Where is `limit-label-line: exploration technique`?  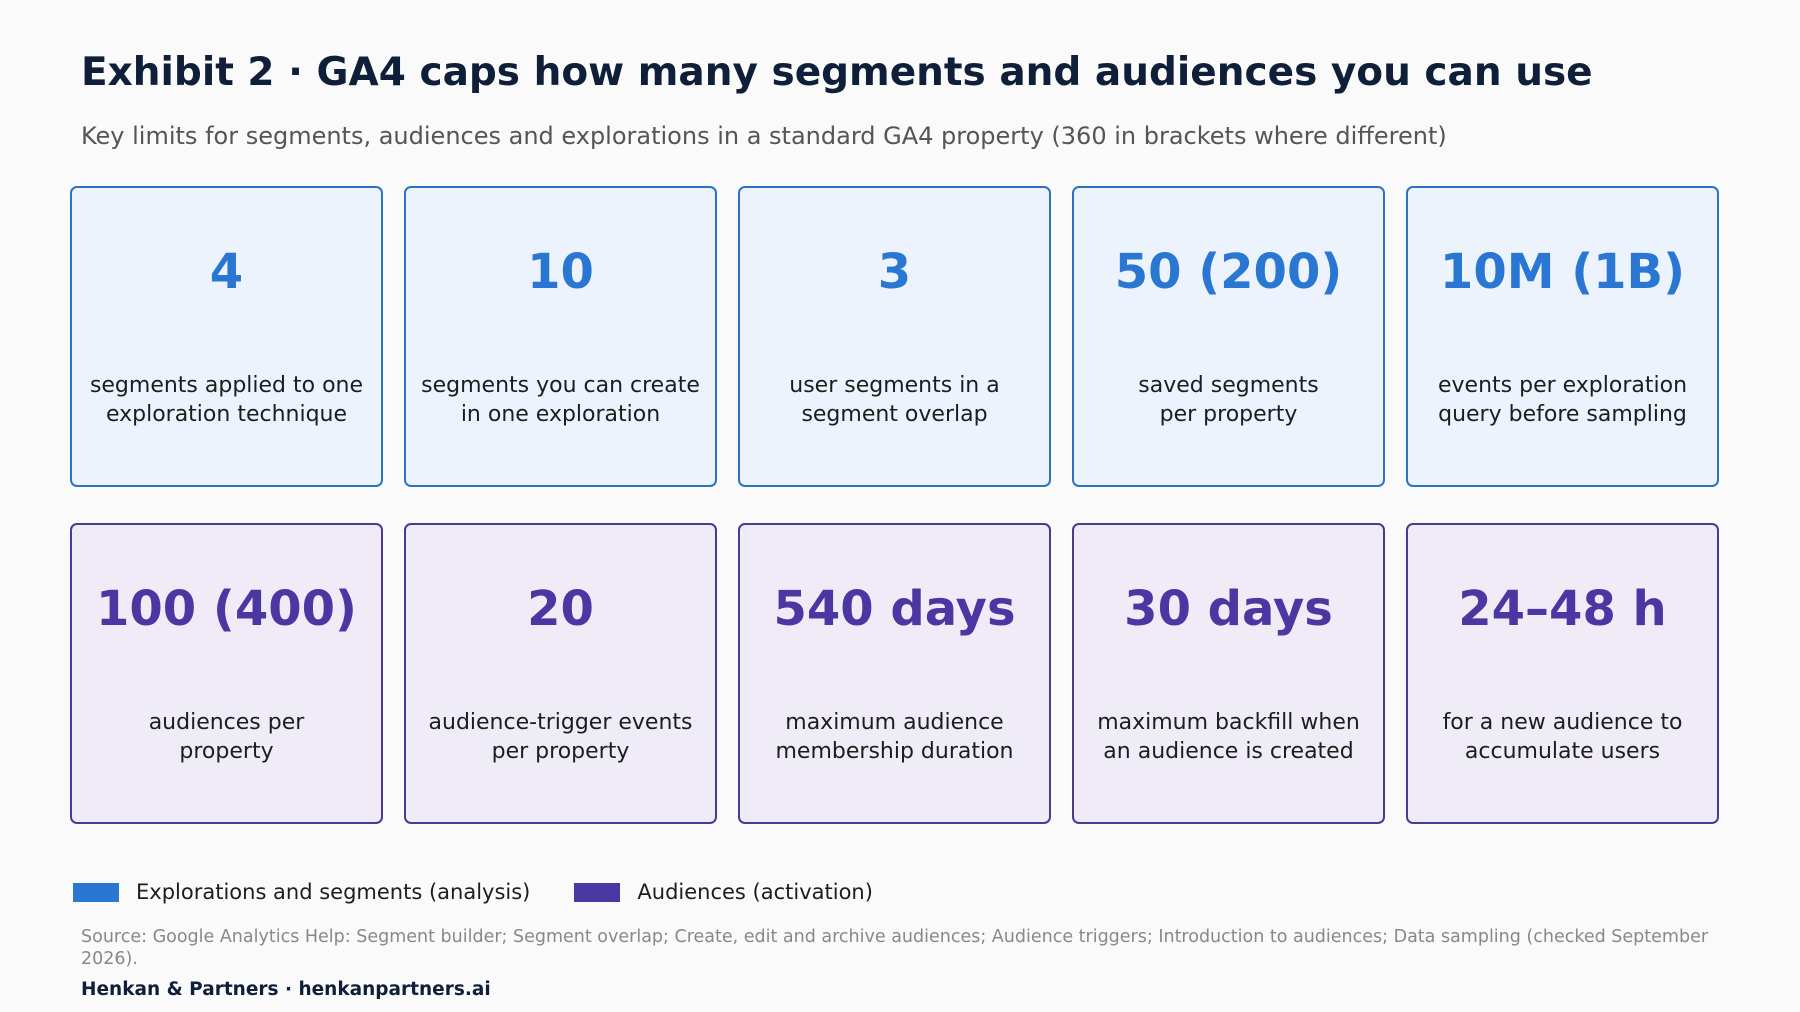
limit-label-line: exploration technique is located at coordinates (226, 414).